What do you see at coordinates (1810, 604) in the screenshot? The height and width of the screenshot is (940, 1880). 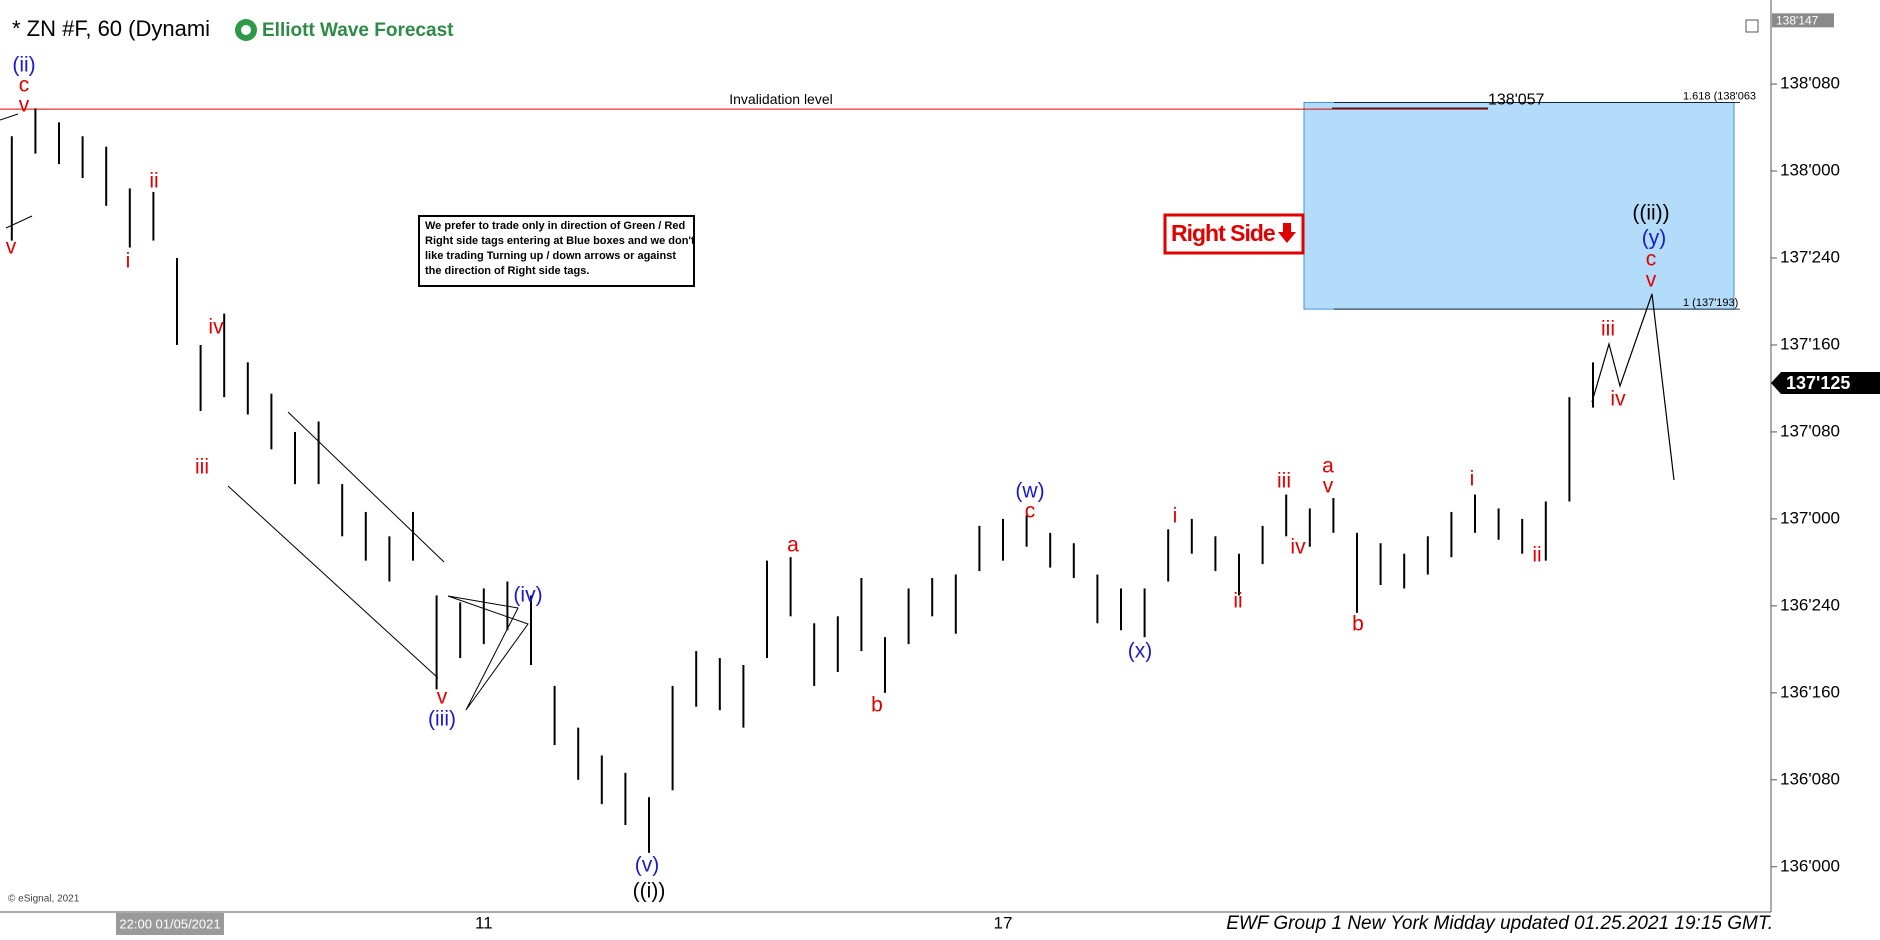 I see `y-tick-label: 136'240` at bounding box center [1810, 604].